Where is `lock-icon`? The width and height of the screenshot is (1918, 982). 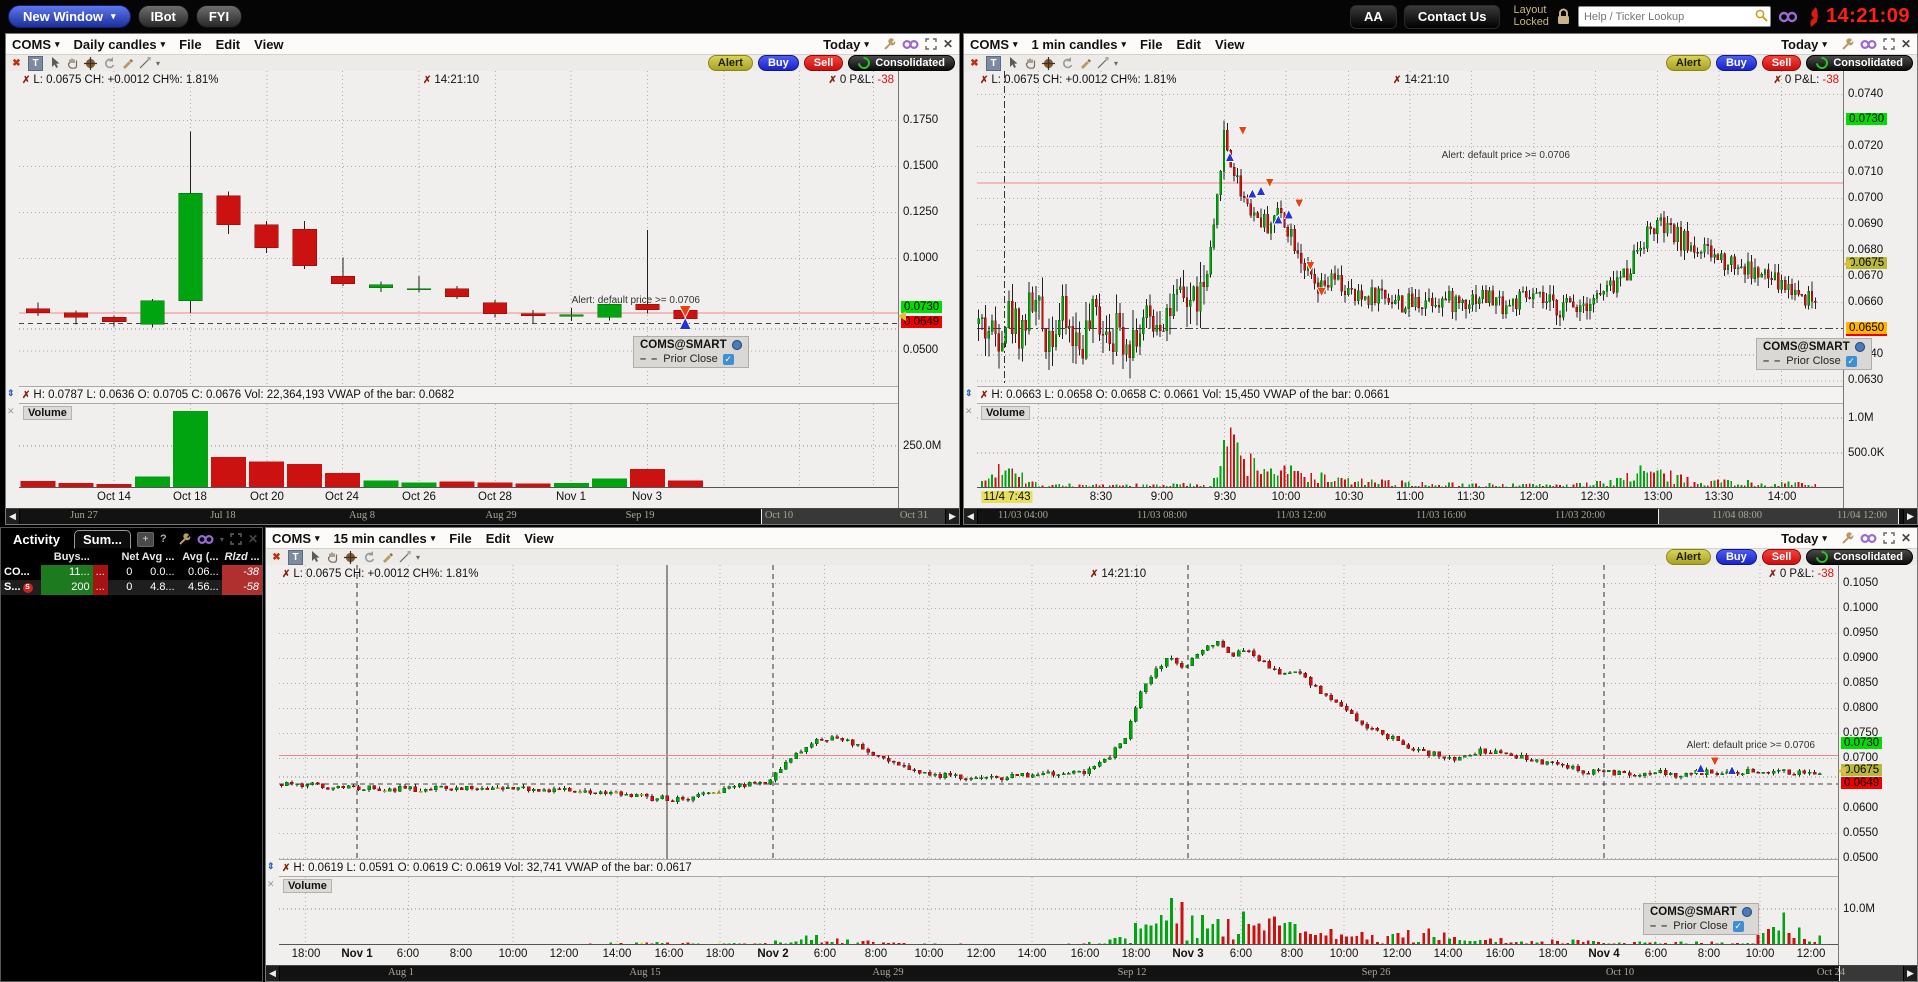
lock-icon is located at coordinates (1563, 17).